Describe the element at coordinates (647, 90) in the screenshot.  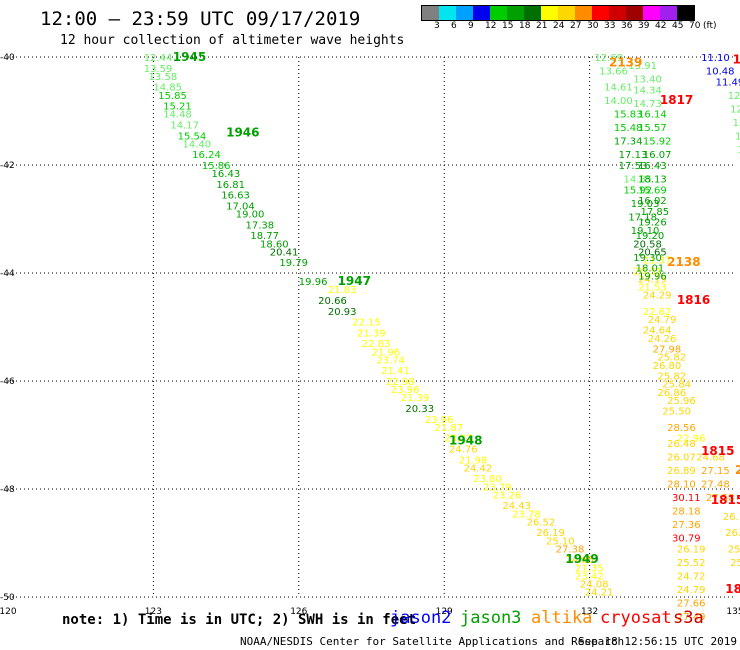
I see `data-point: 14.34` at that location.